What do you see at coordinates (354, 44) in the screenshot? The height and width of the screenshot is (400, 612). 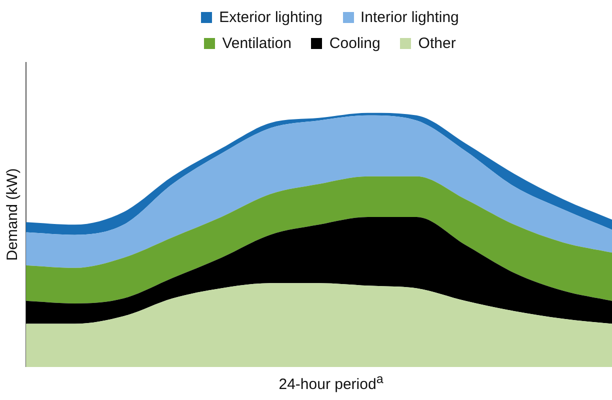 I see `legend-label: Cooling` at bounding box center [354, 44].